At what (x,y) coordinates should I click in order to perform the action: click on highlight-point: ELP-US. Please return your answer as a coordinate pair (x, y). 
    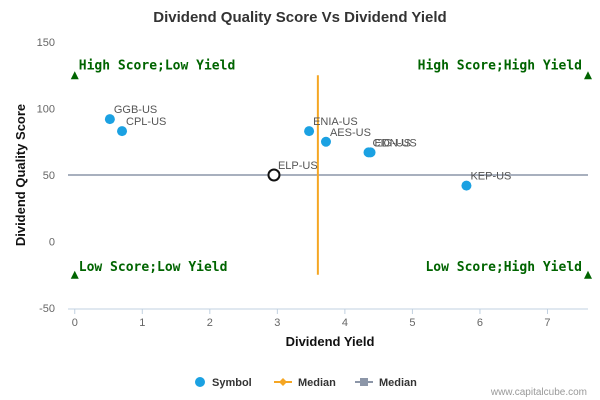
    Looking at the image, I should click on (292, 171).